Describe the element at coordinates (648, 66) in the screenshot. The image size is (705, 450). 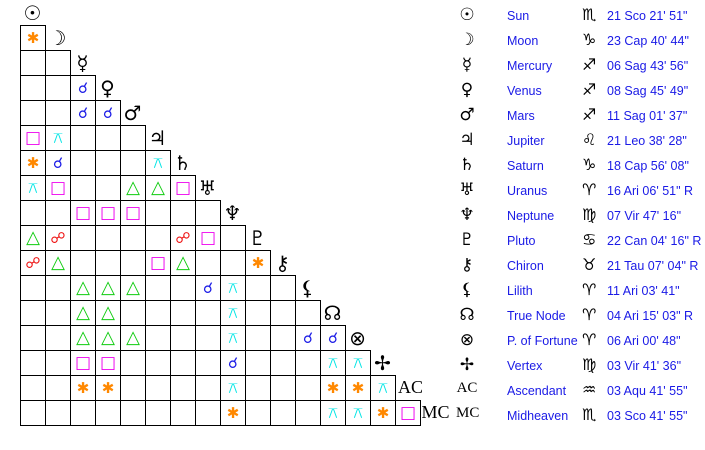
I see `planet-position: 06 Sag 43' 56"` at that location.